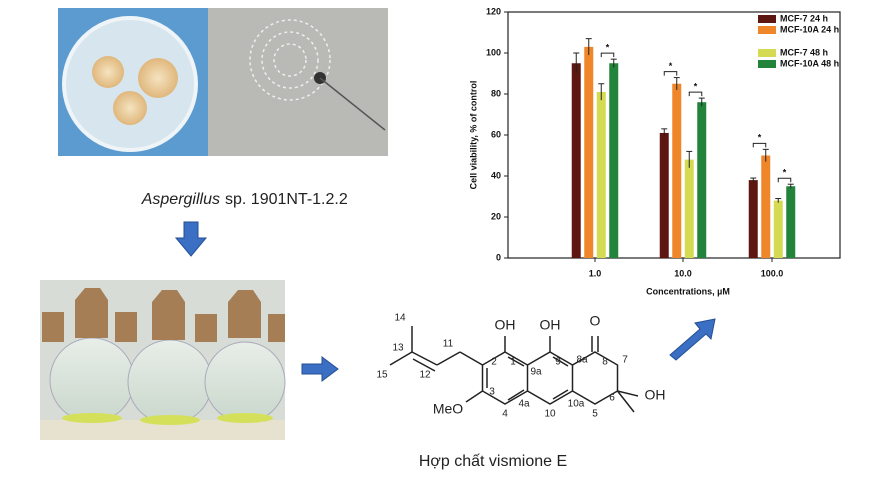 This screenshot has height=485, width=890. I want to click on petri-photo, so click(133, 82).